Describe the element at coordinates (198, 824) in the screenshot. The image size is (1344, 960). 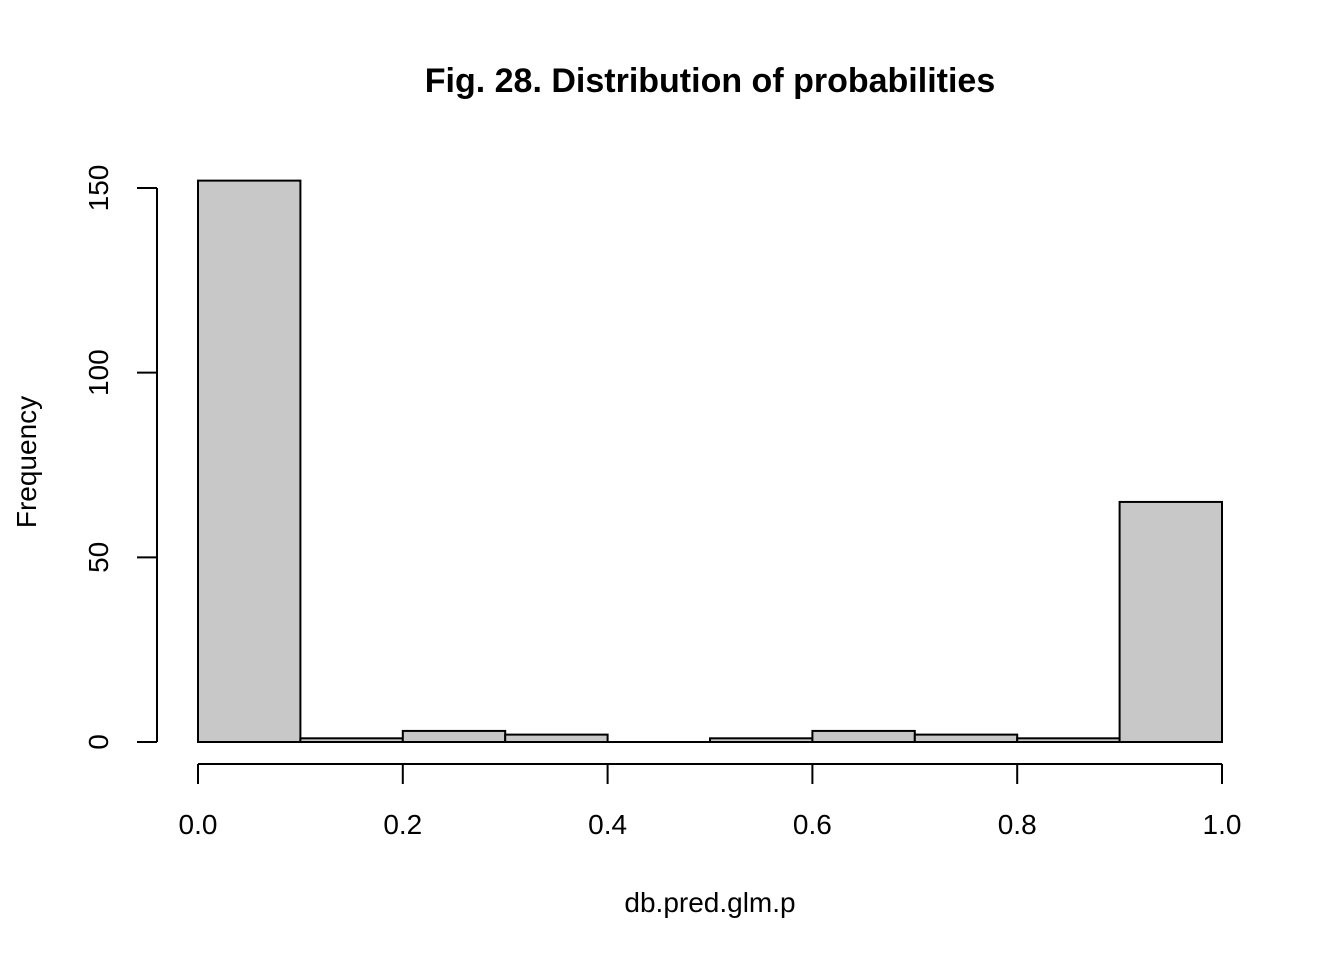
I see `x-tick-label-0: 0.0` at that location.